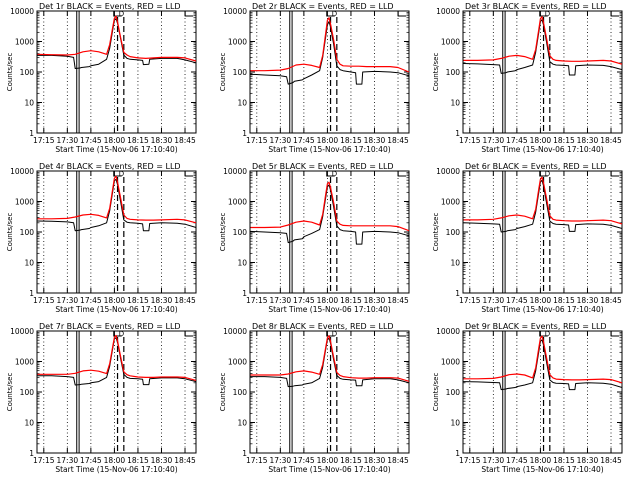 This screenshot has width=640, height=480. What do you see at coordinates (323, 326) in the screenshot?
I see `panel-title: Det 8r BLACK = Events, RED = LLD` at bounding box center [323, 326].